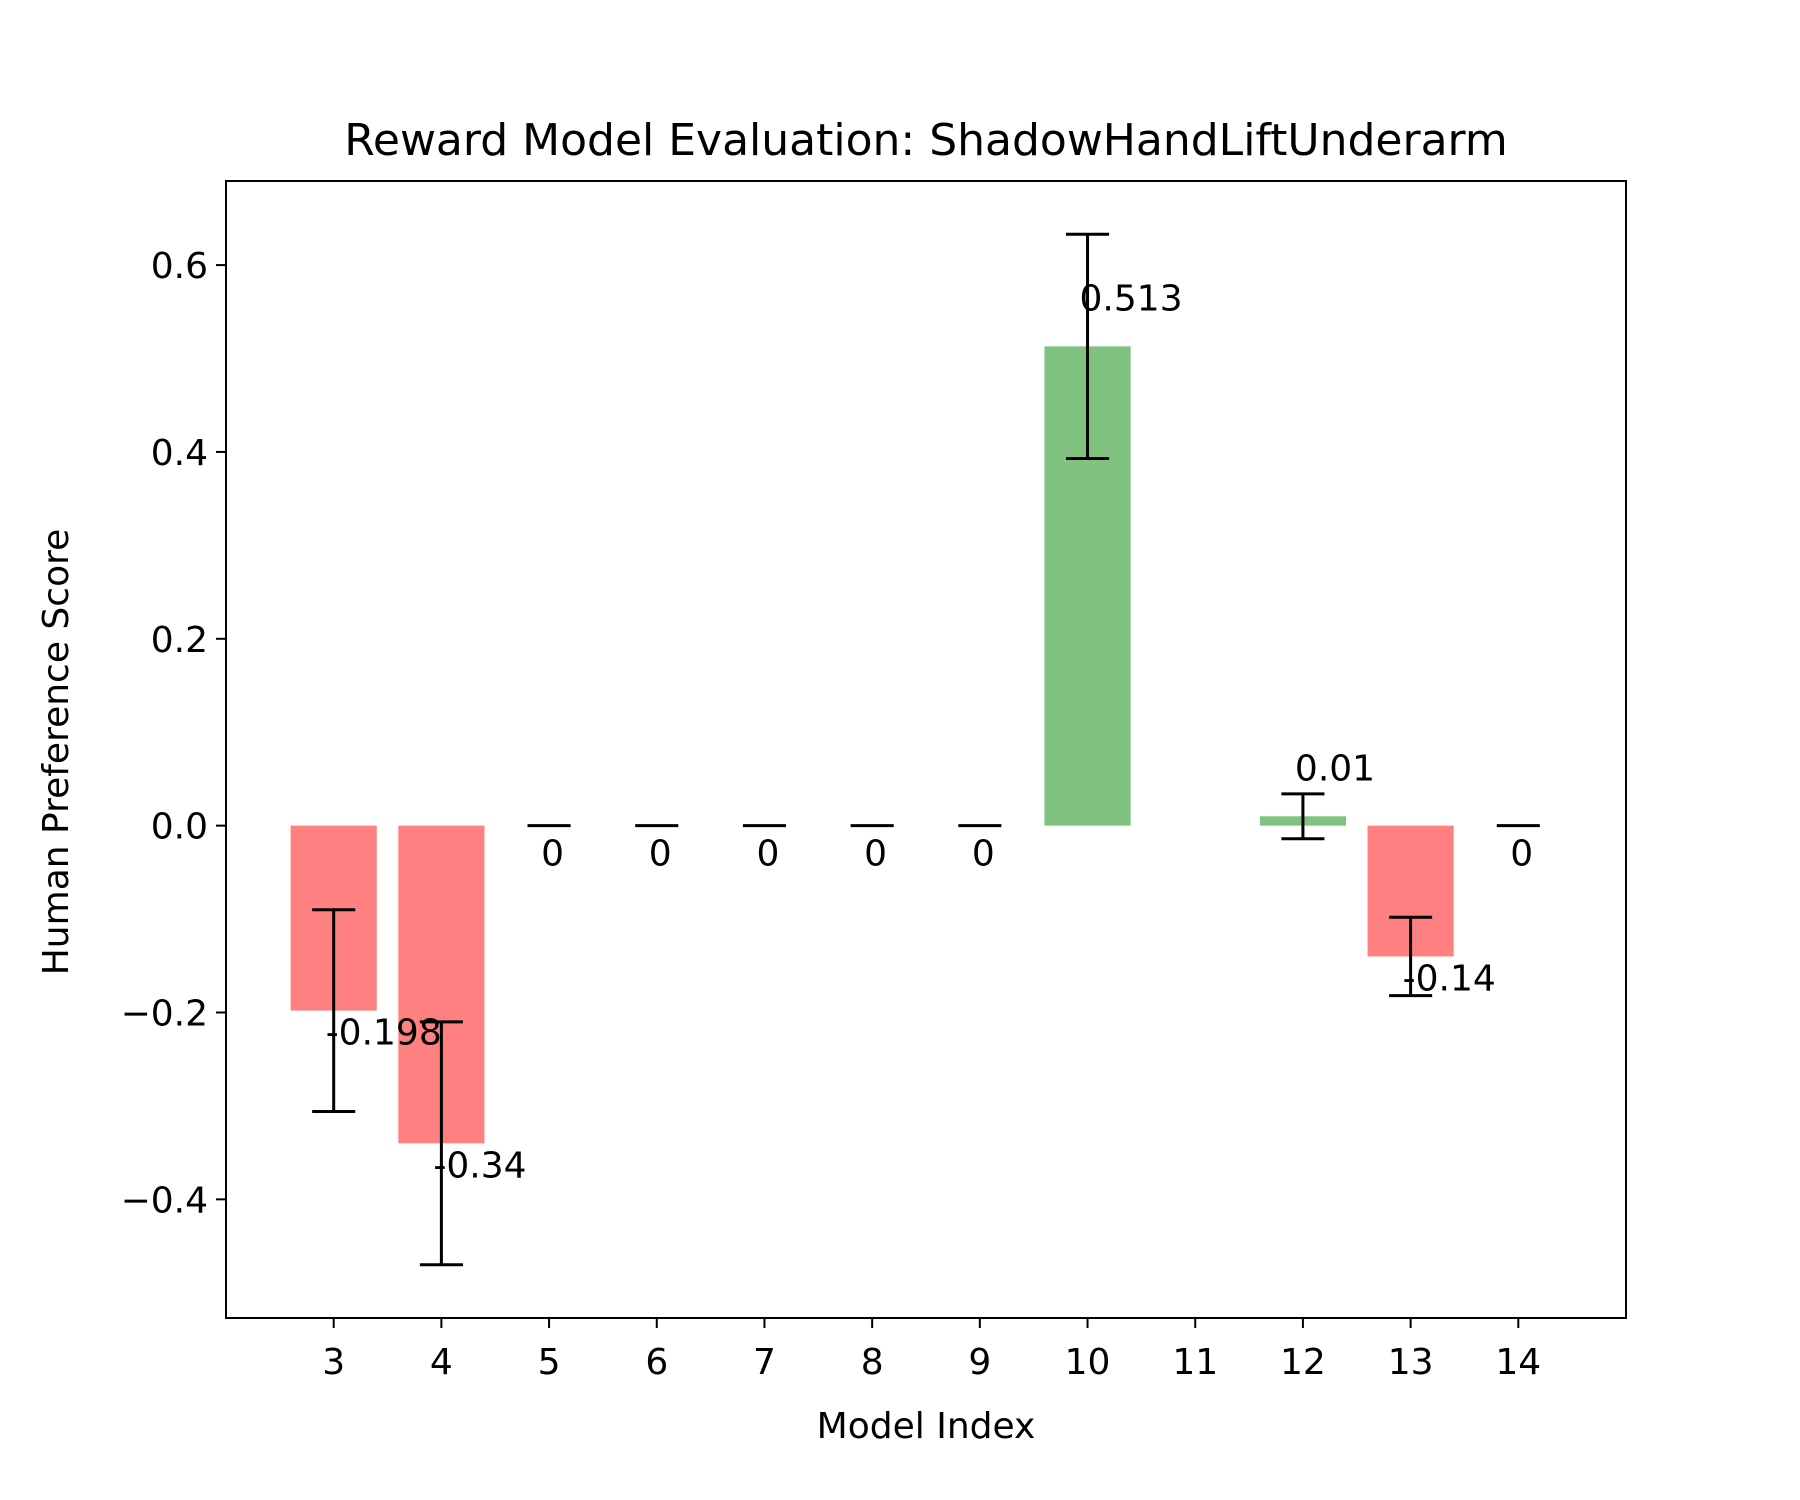 Image resolution: width=1800 pixels, height=1500 pixels. I want to click on x-tick-label: 7, so click(764, 1362).